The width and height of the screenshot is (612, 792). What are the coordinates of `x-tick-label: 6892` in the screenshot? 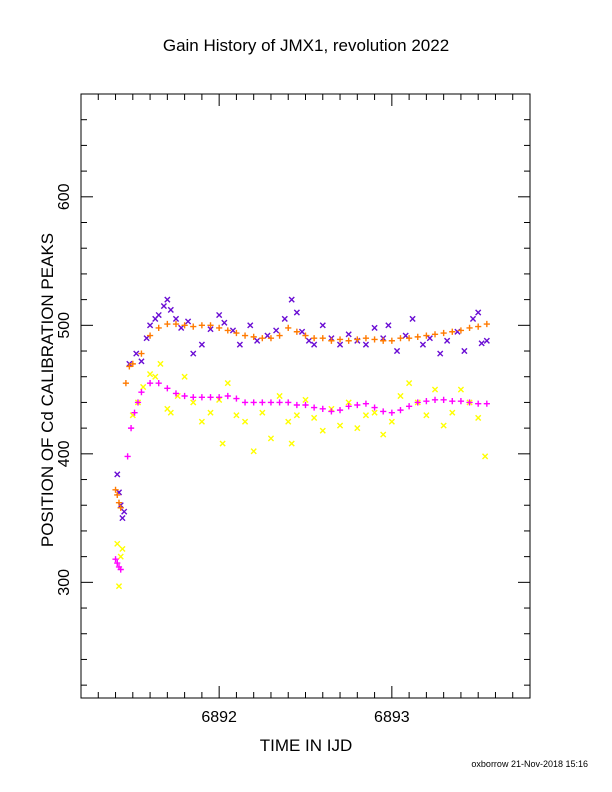 It's located at (219, 717).